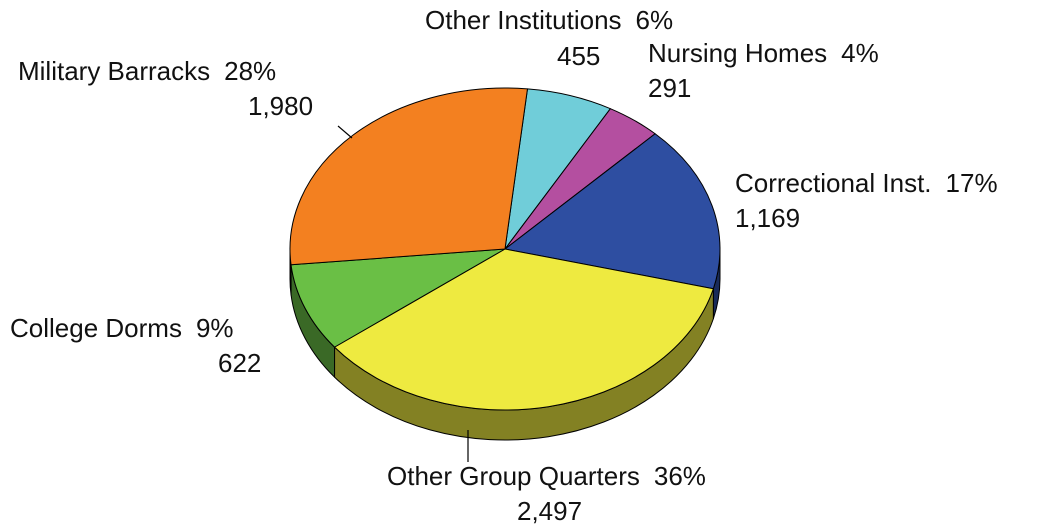 This screenshot has width=1063, height=529. What do you see at coordinates (669, 88) in the screenshot?
I see `value-label: 291` at bounding box center [669, 88].